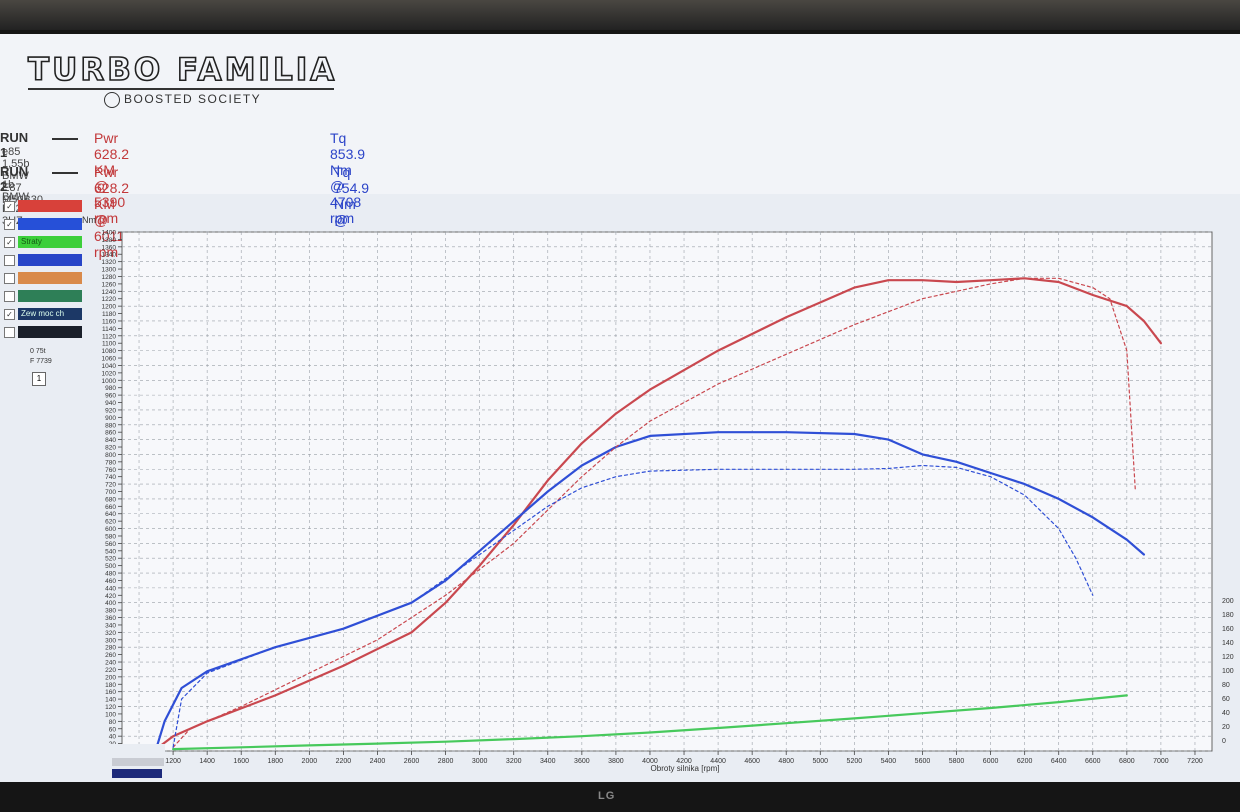  What do you see at coordinates (110, 685) in the screenshot?
I see `y-tick-label: 180` at bounding box center [110, 685].